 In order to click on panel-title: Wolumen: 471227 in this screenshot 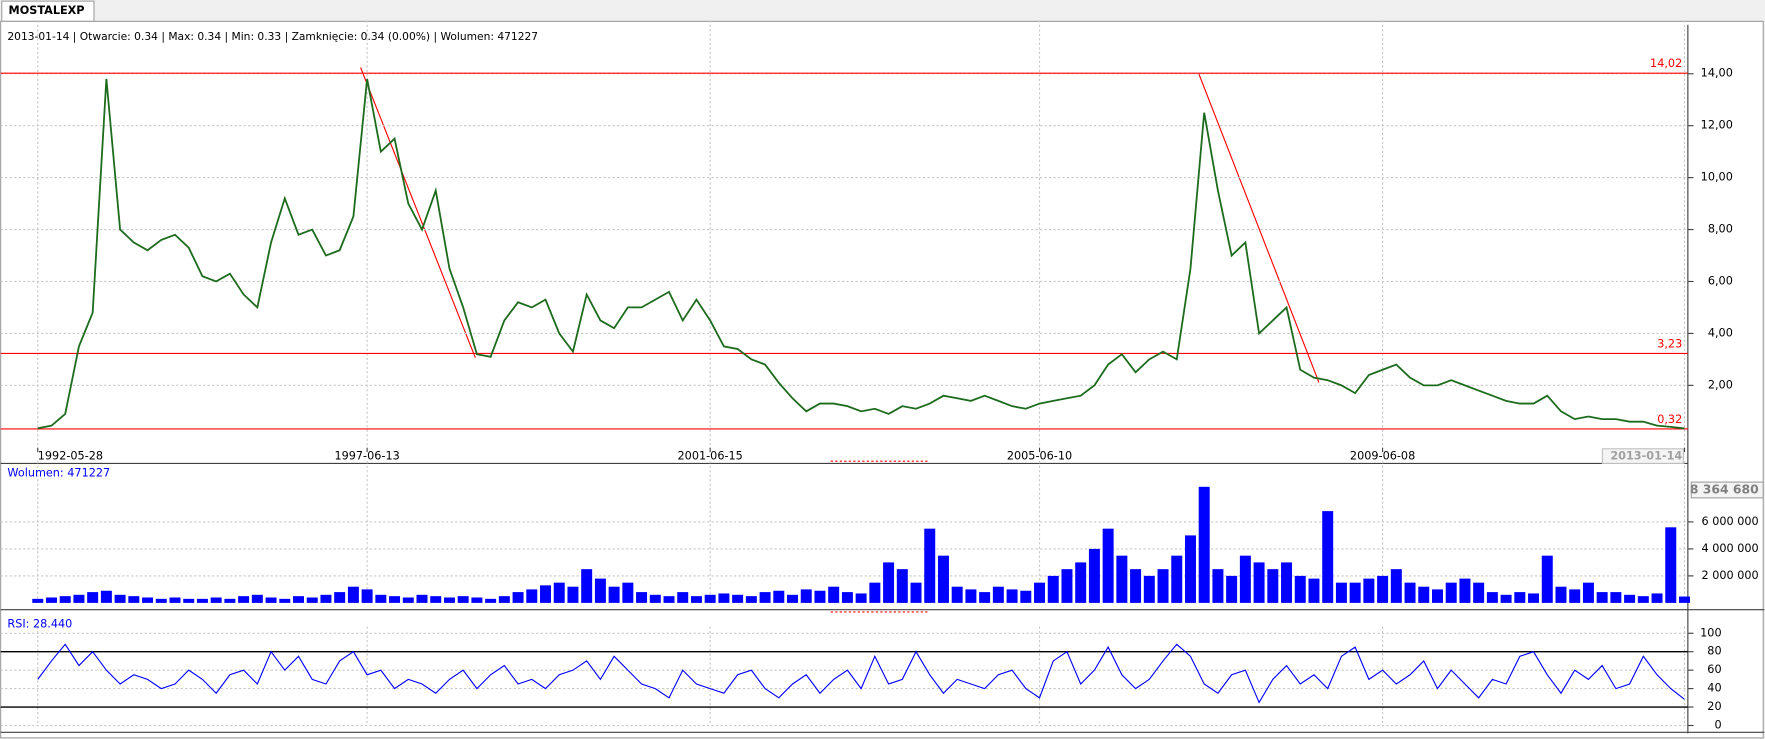, I will do `click(58, 473)`.